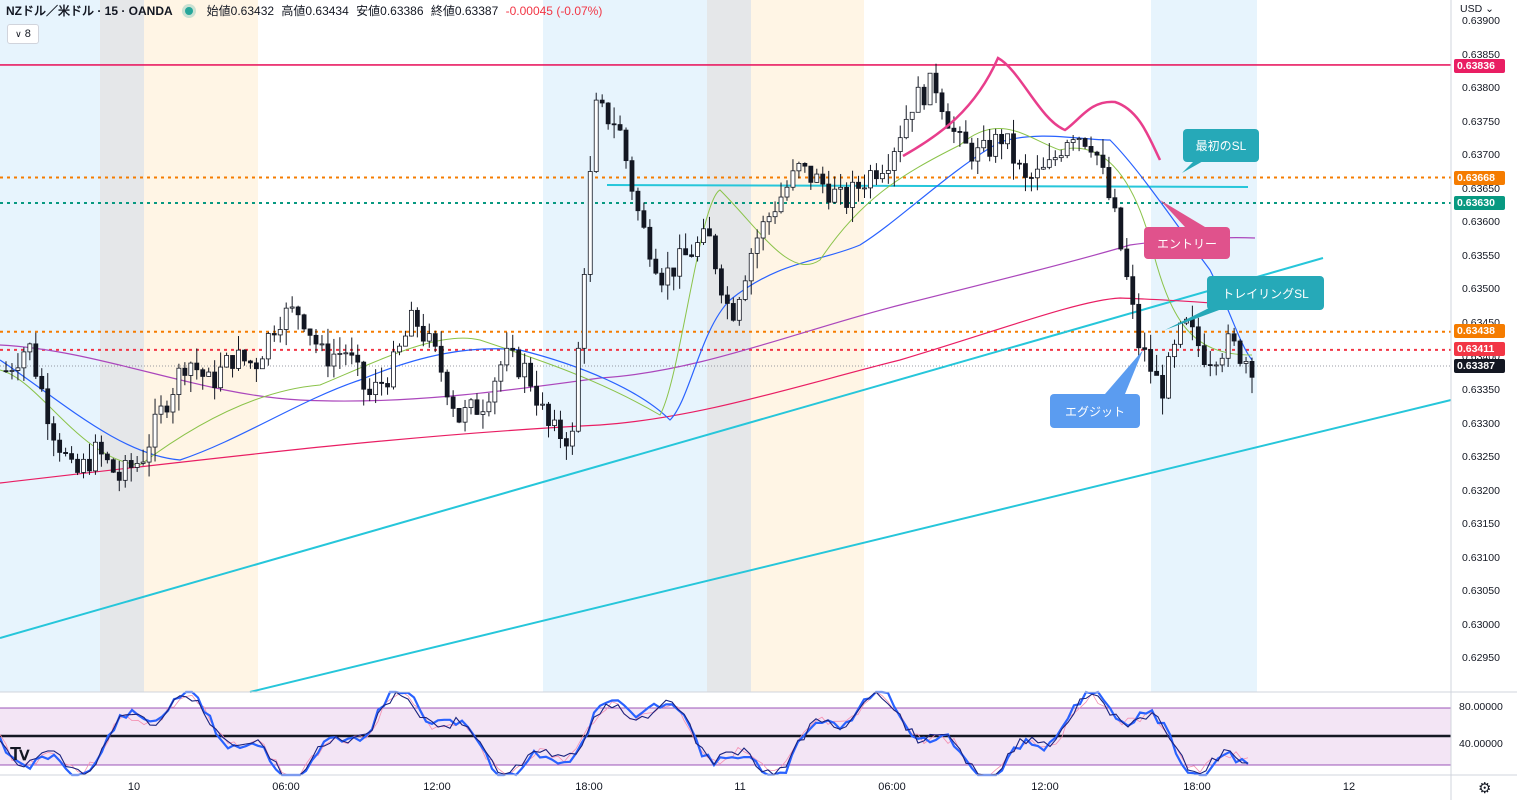 This screenshot has width=1517, height=800. Describe the element at coordinates (1265, 293) in the screenshot. I see `callout-trailing-sl-text: トレイリングSL` at that location.